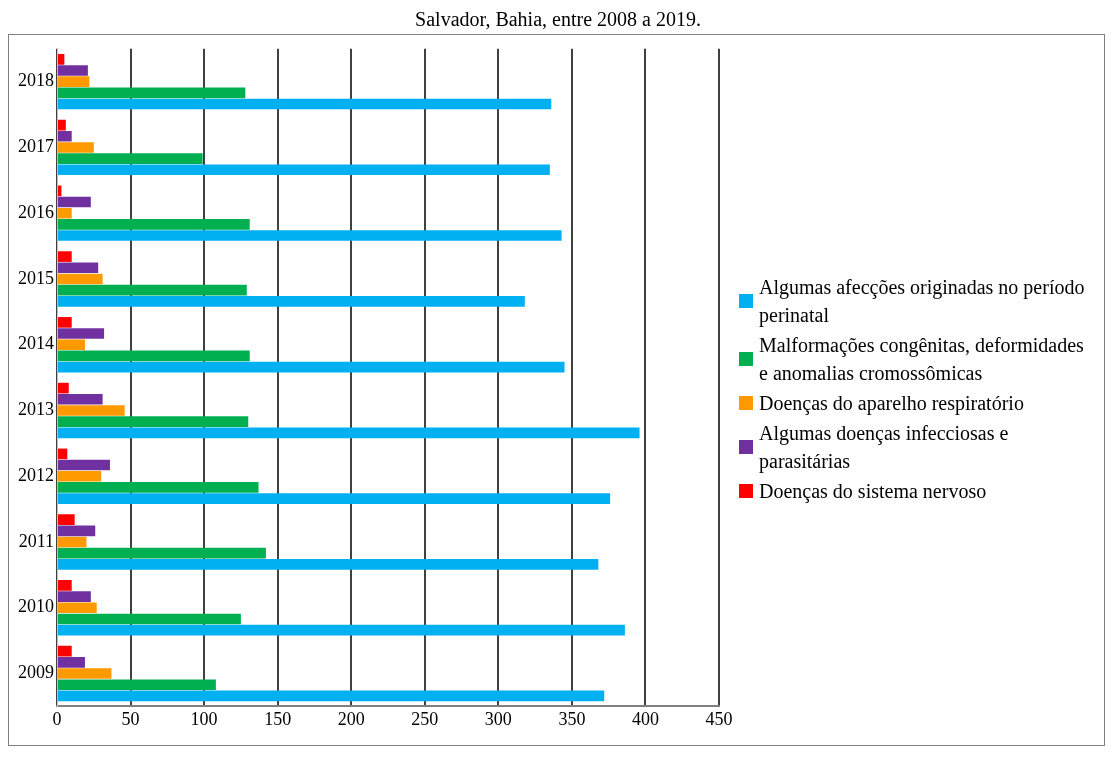 The width and height of the screenshot is (1117, 757). Describe the element at coordinates (36, 474) in the screenshot. I see `y-tick-label: 2012` at that location.